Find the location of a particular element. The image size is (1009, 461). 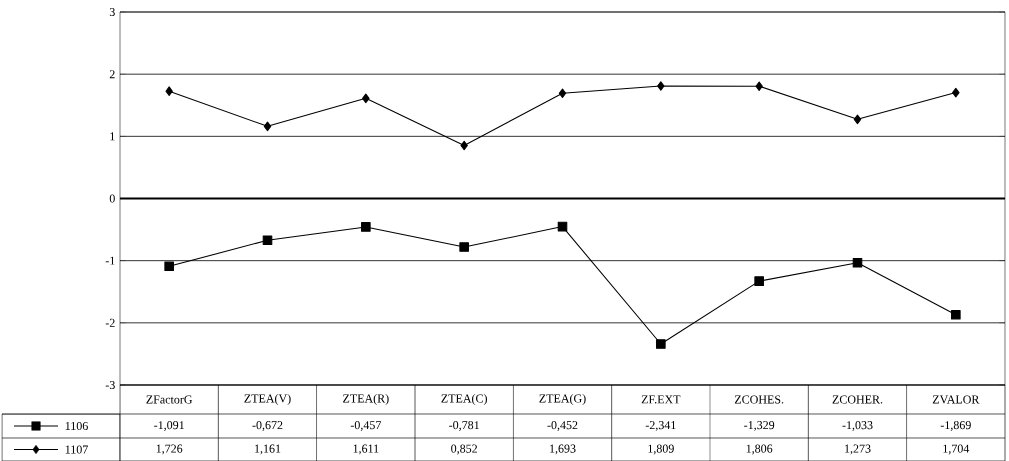

data-label: -0,672 is located at coordinates (267, 425).